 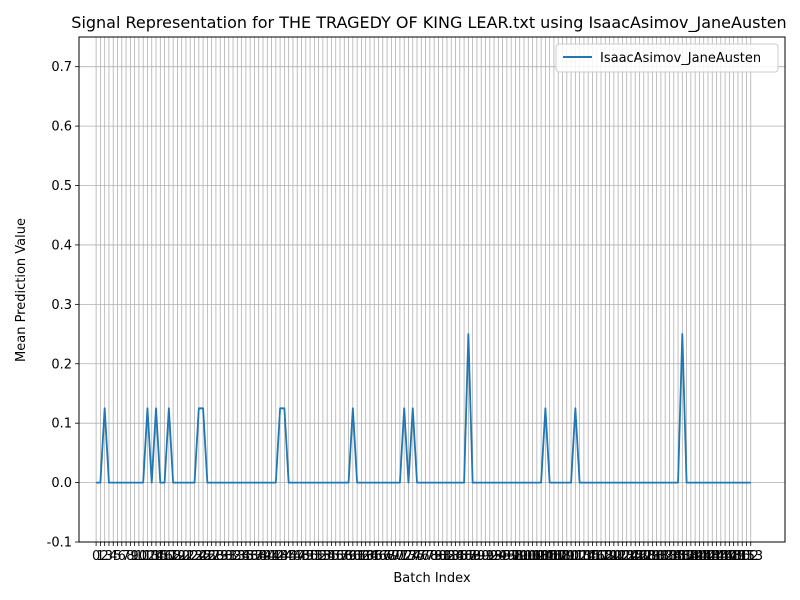 I want to click on x-tick-label: 55, so click(x=331, y=556).